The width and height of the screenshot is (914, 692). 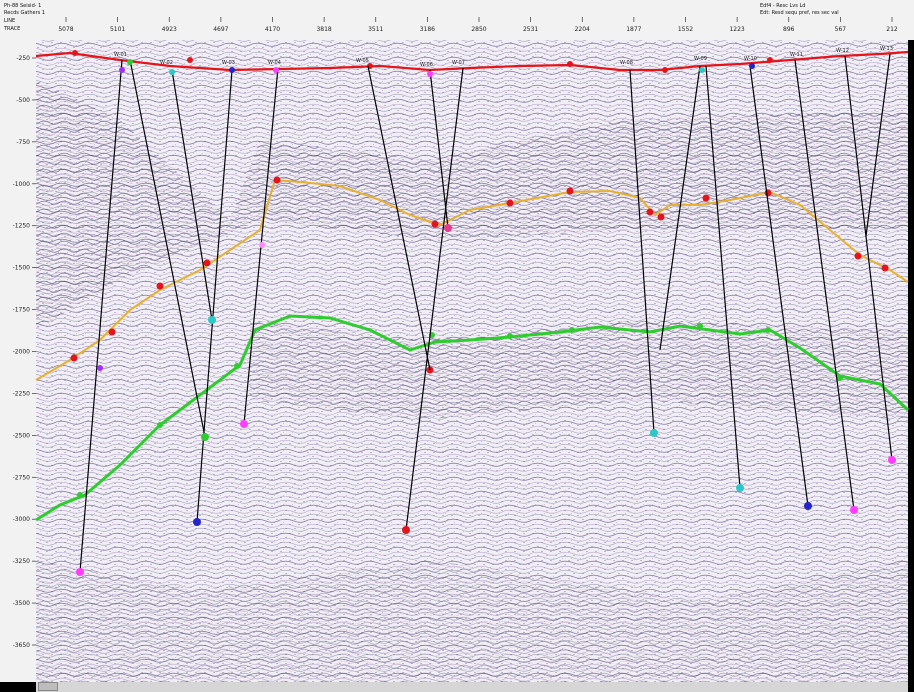 I want to click on x-tick-label: 2850, so click(x=478, y=29).